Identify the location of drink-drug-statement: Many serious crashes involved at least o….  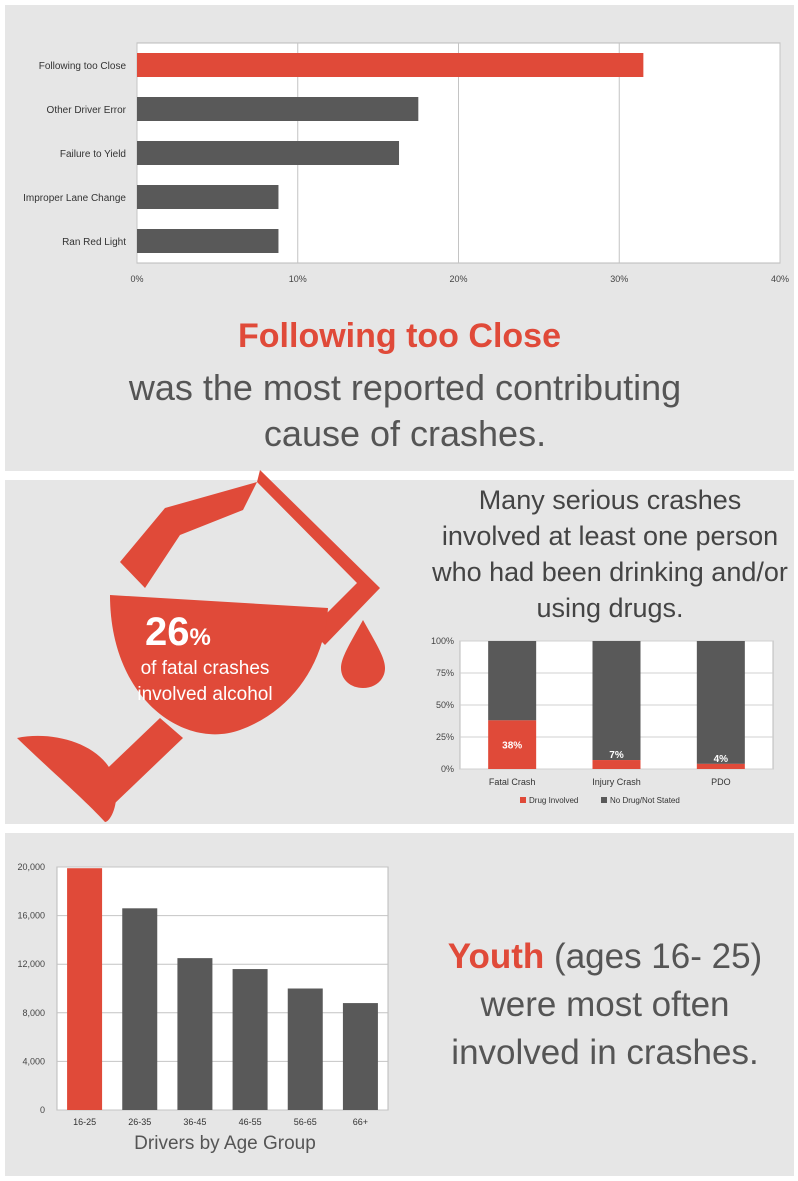
(610, 554).